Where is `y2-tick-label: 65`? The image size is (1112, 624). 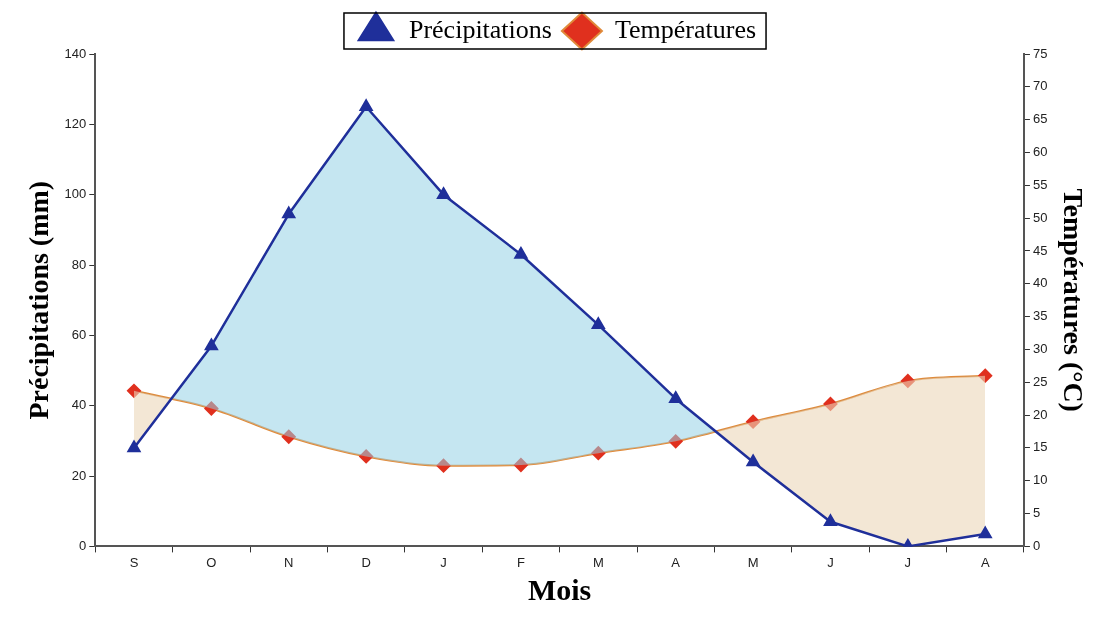 y2-tick-label: 65 is located at coordinates (1040, 119).